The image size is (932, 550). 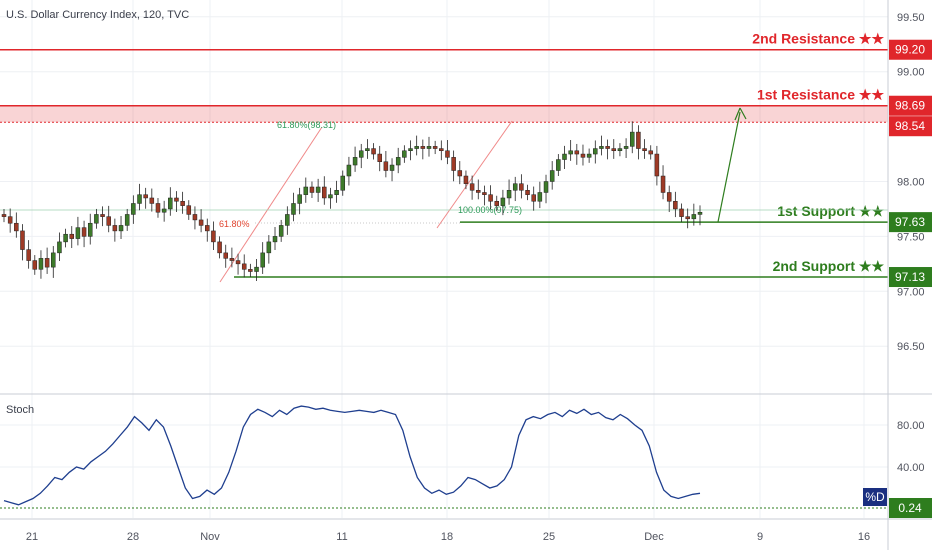 I want to click on price-tag-label: 98.69, so click(x=910, y=106).